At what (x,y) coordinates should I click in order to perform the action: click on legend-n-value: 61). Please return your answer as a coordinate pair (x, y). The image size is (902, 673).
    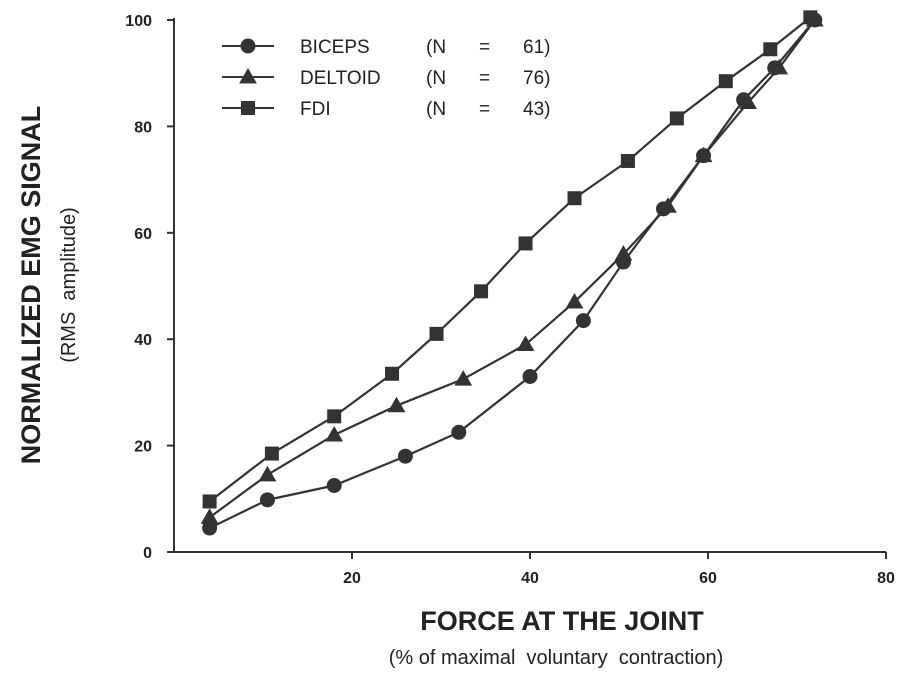
    Looking at the image, I should click on (536, 47).